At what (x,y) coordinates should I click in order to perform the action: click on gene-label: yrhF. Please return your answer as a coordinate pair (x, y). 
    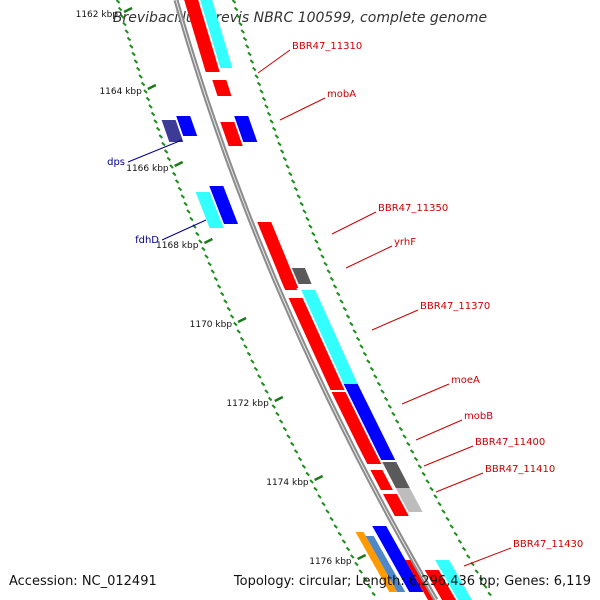
    Looking at the image, I should click on (405, 242).